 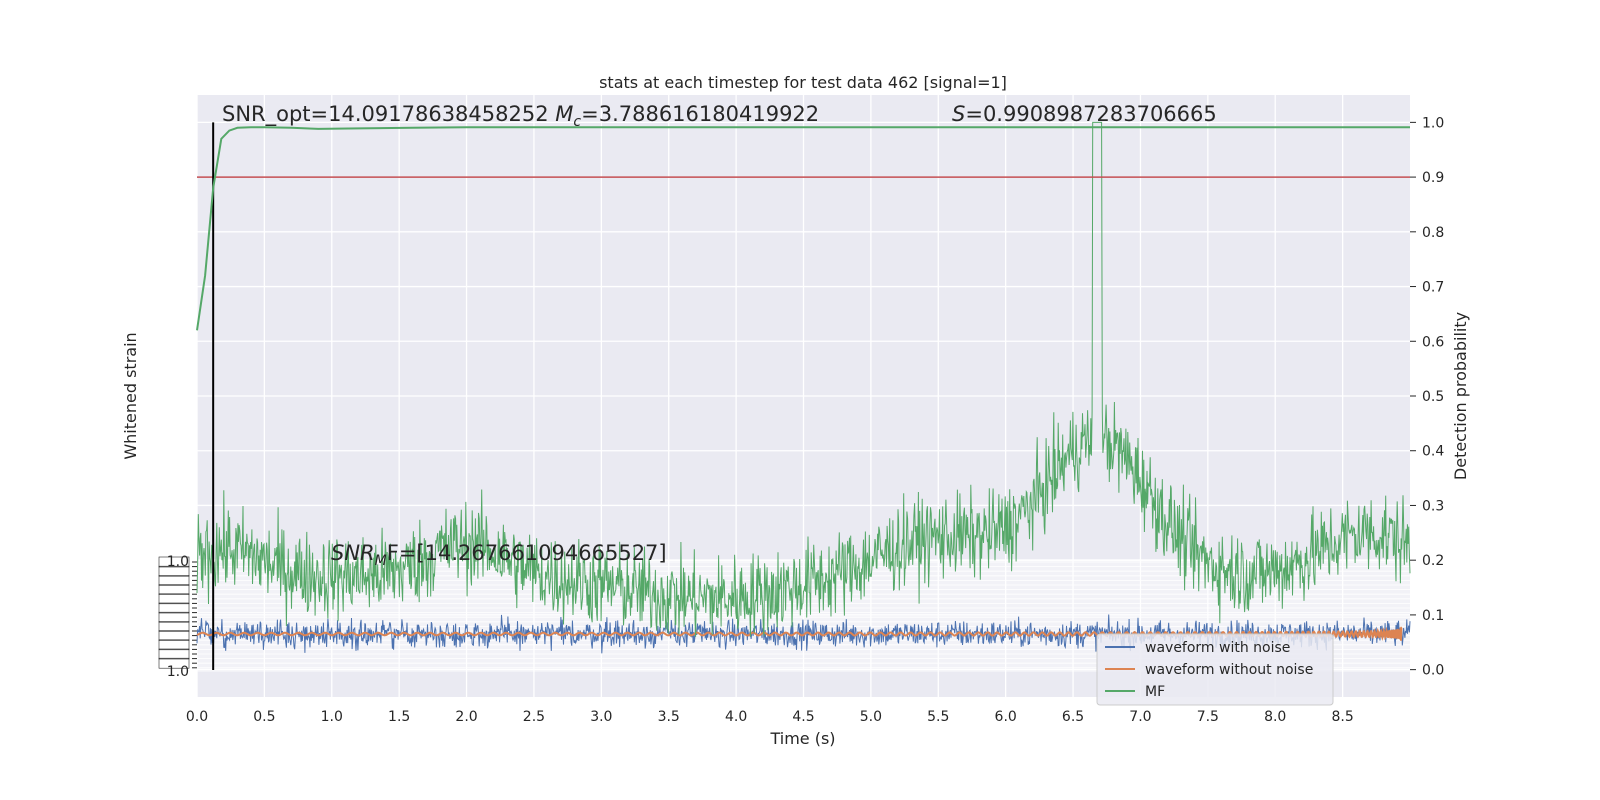 I want to click on series-waveform-without-noise, so click(x=799, y=633).